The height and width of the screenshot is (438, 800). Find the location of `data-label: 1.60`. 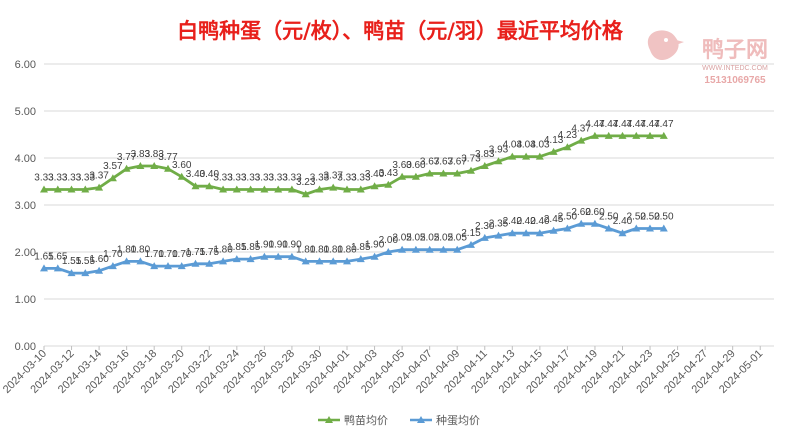

data-label: 1.60 is located at coordinates (99, 259).